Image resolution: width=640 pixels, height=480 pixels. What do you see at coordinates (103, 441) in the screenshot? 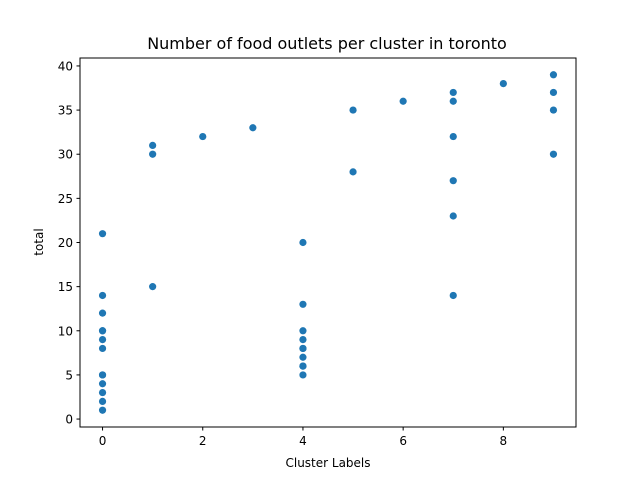
I see `x-tick-label: 0` at bounding box center [103, 441].